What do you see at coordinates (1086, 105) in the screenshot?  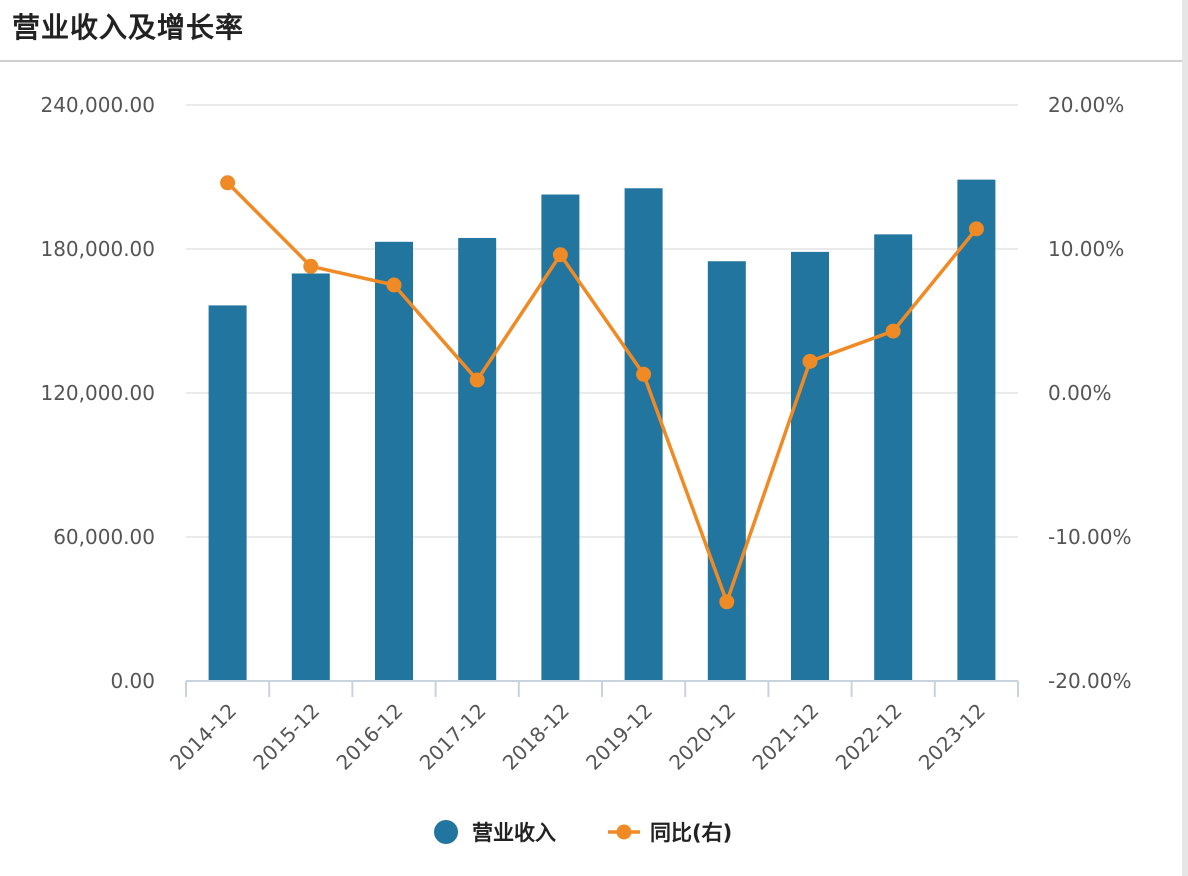 I see `y-right-tick-label: 20.00%` at bounding box center [1086, 105].